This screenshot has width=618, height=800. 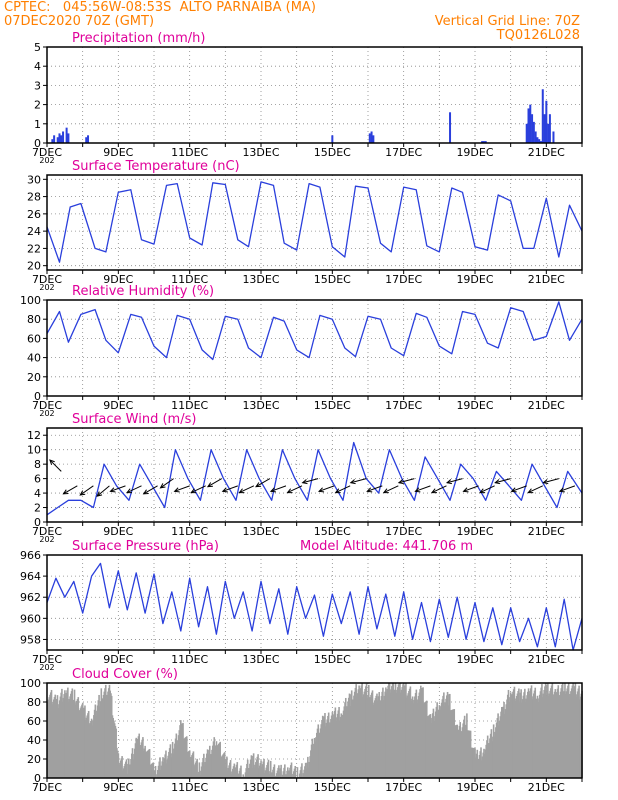 I want to click on y-tick-label: 20, so click(x=34, y=266).